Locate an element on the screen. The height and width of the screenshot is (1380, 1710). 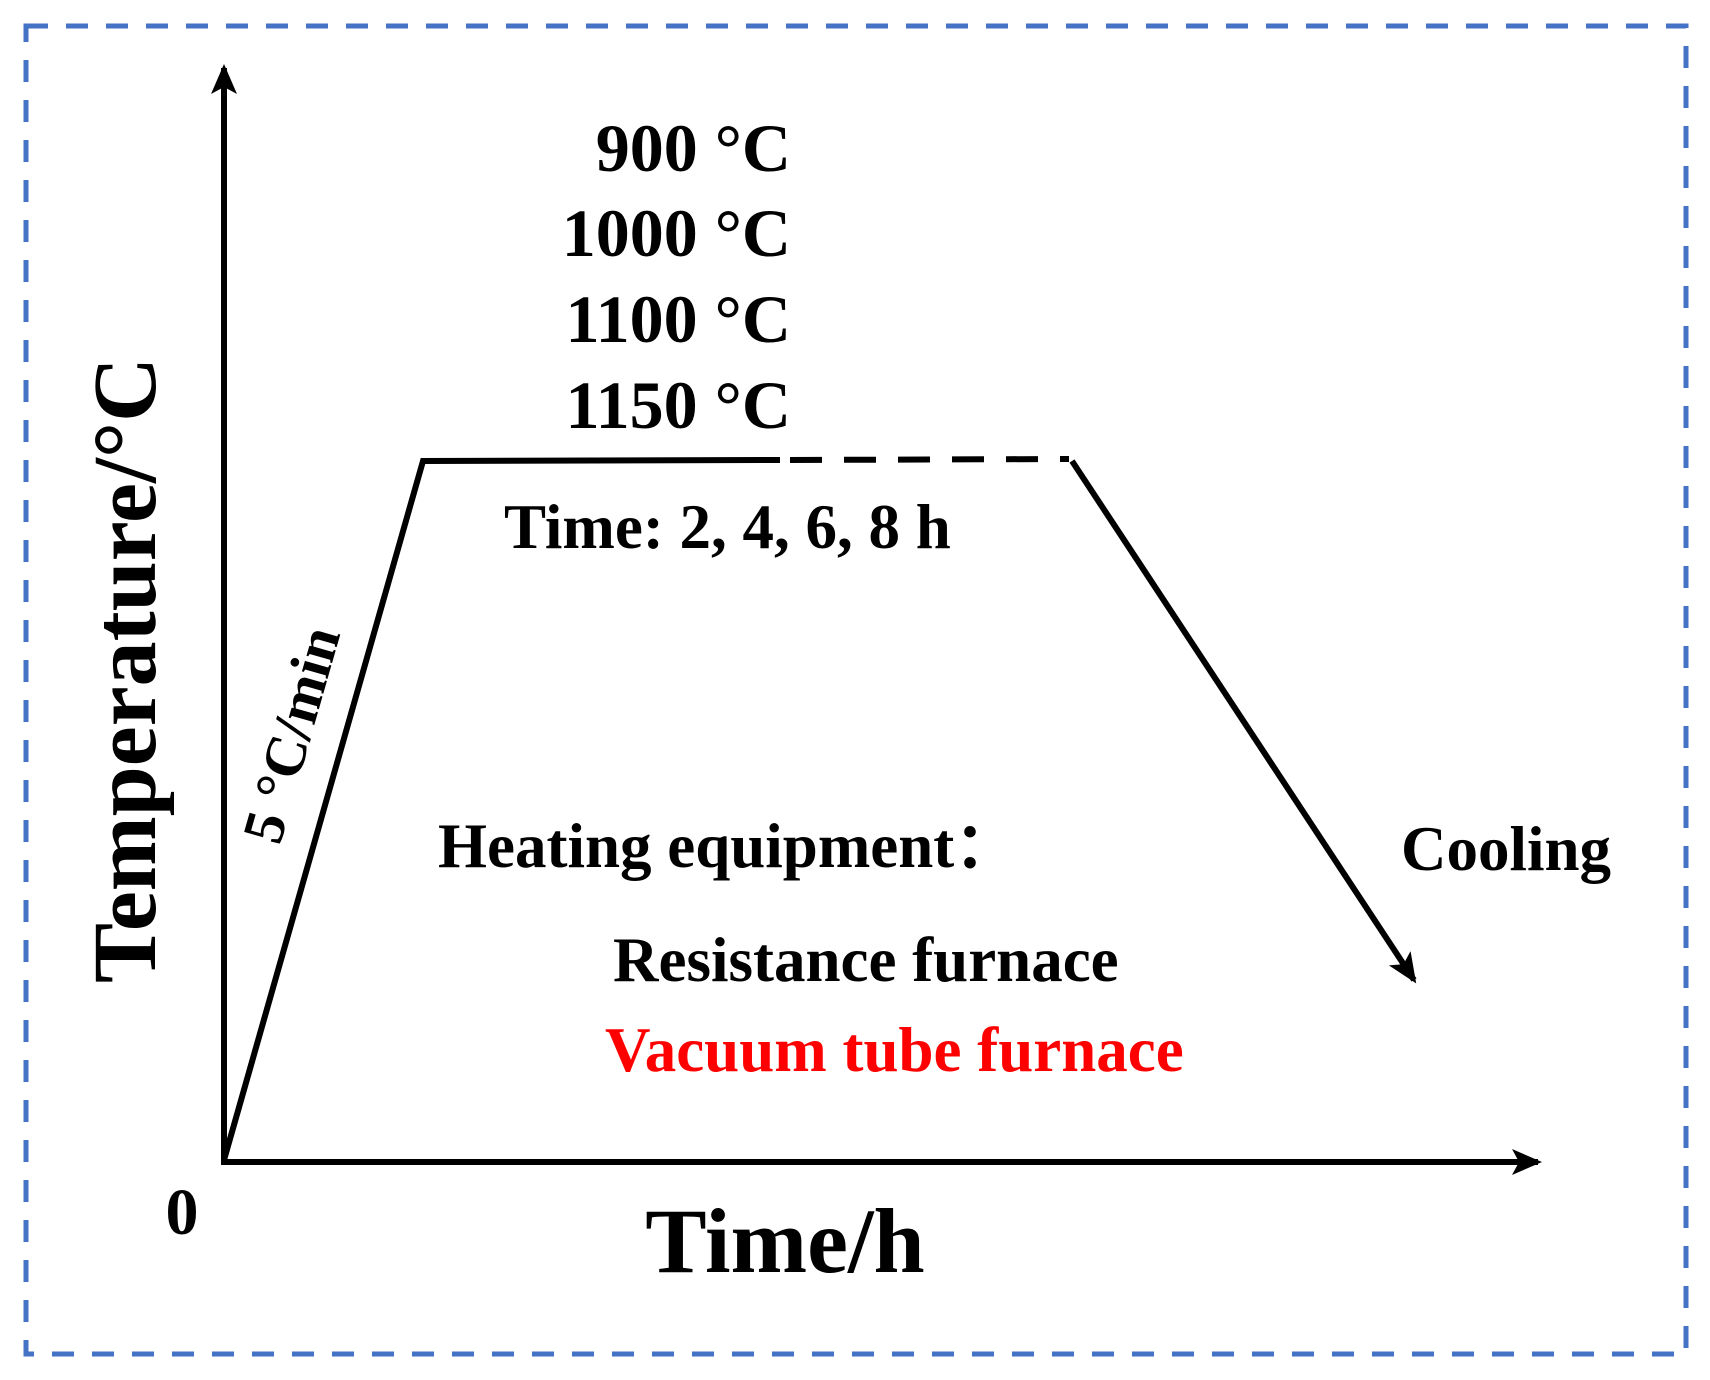
x-axis-label: Time/h is located at coordinates (784, 1241).